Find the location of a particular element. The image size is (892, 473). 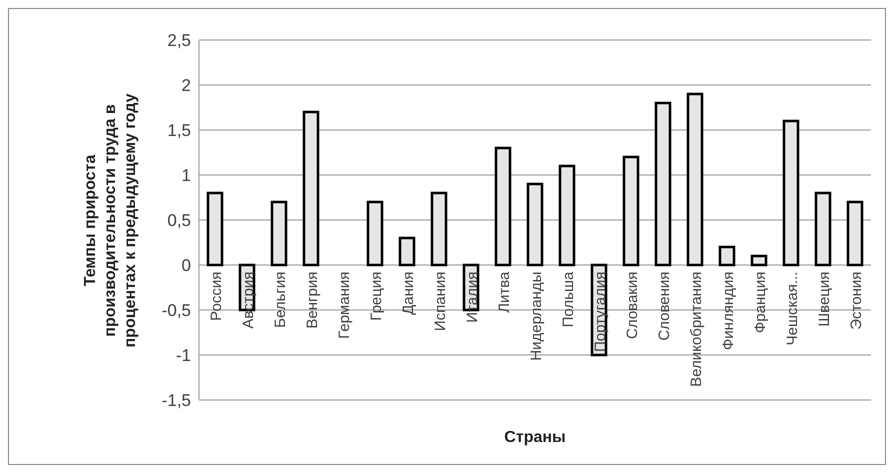

y-tick-label: 1,5 is located at coordinates (179, 130).